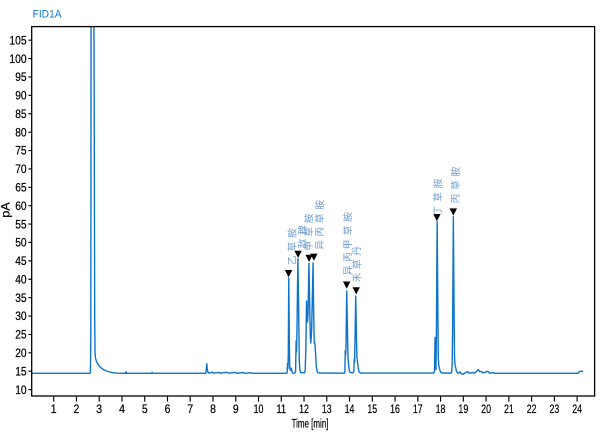 This screenshot has height=437, width=600. I want to click on svg-text: 13, so click(327, 409).